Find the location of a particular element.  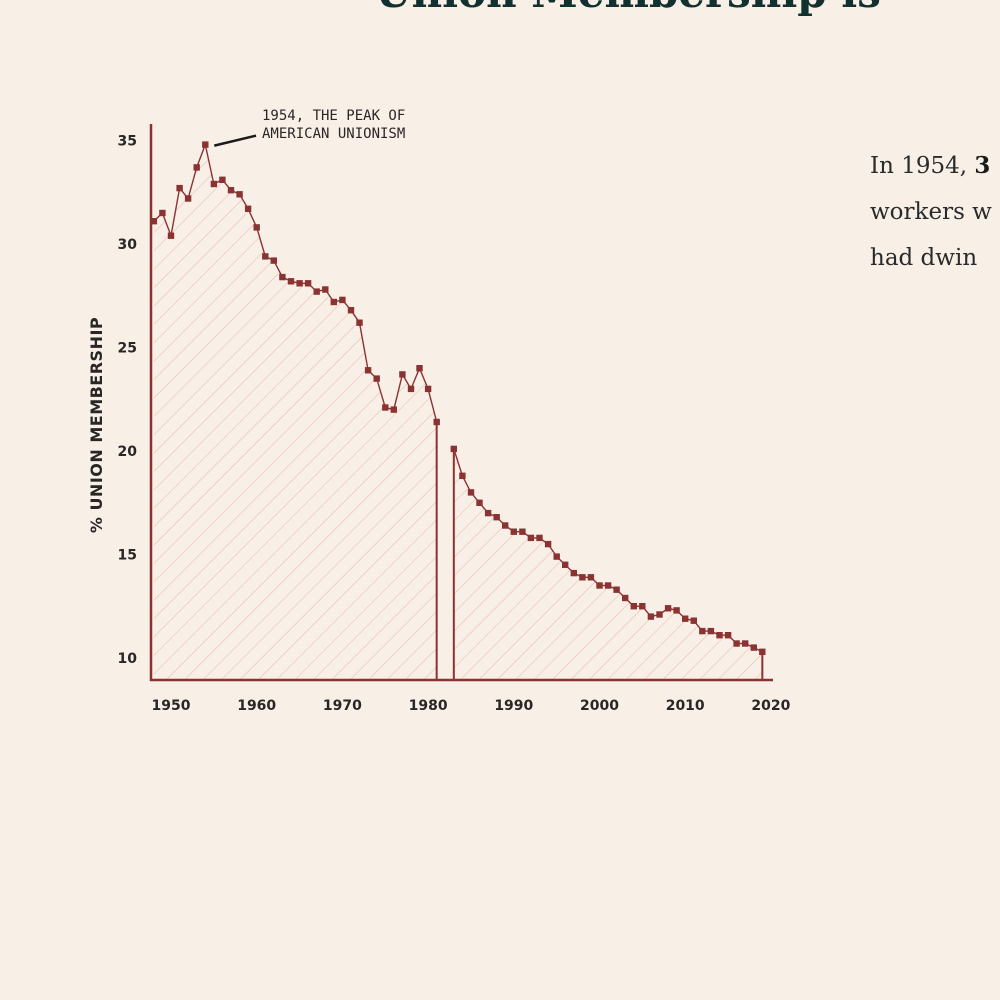

y-axis-title: % UNION MEMBERSHIP is located at coordinates (96, 425).